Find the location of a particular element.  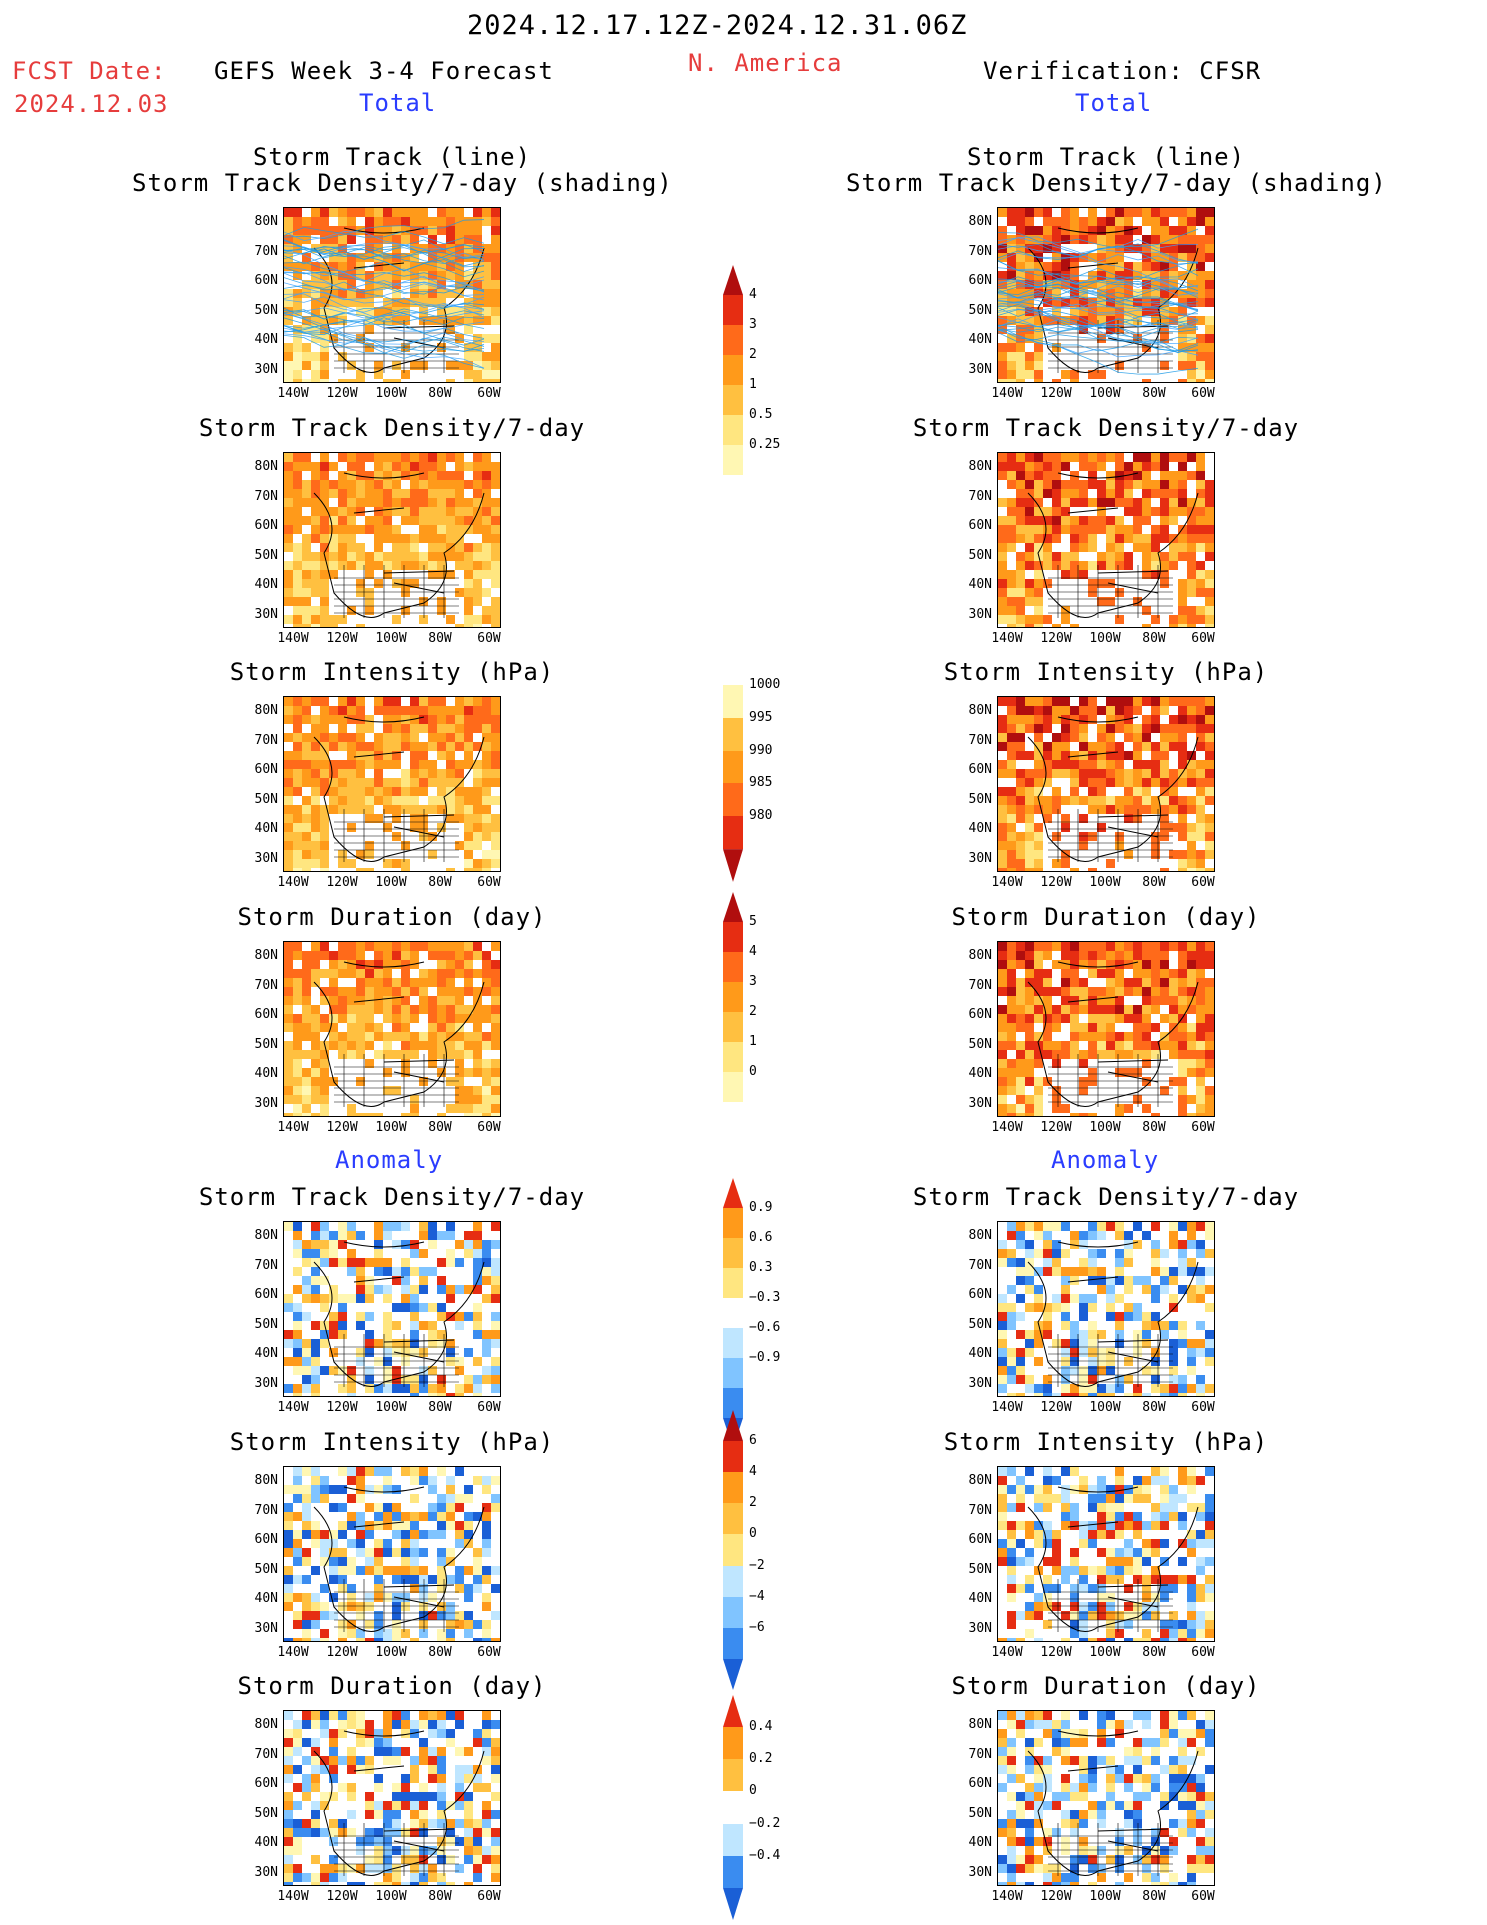

panel-title-verification-2-0: Storm Intensity (hPa) is located at coordinates (1106, 672).